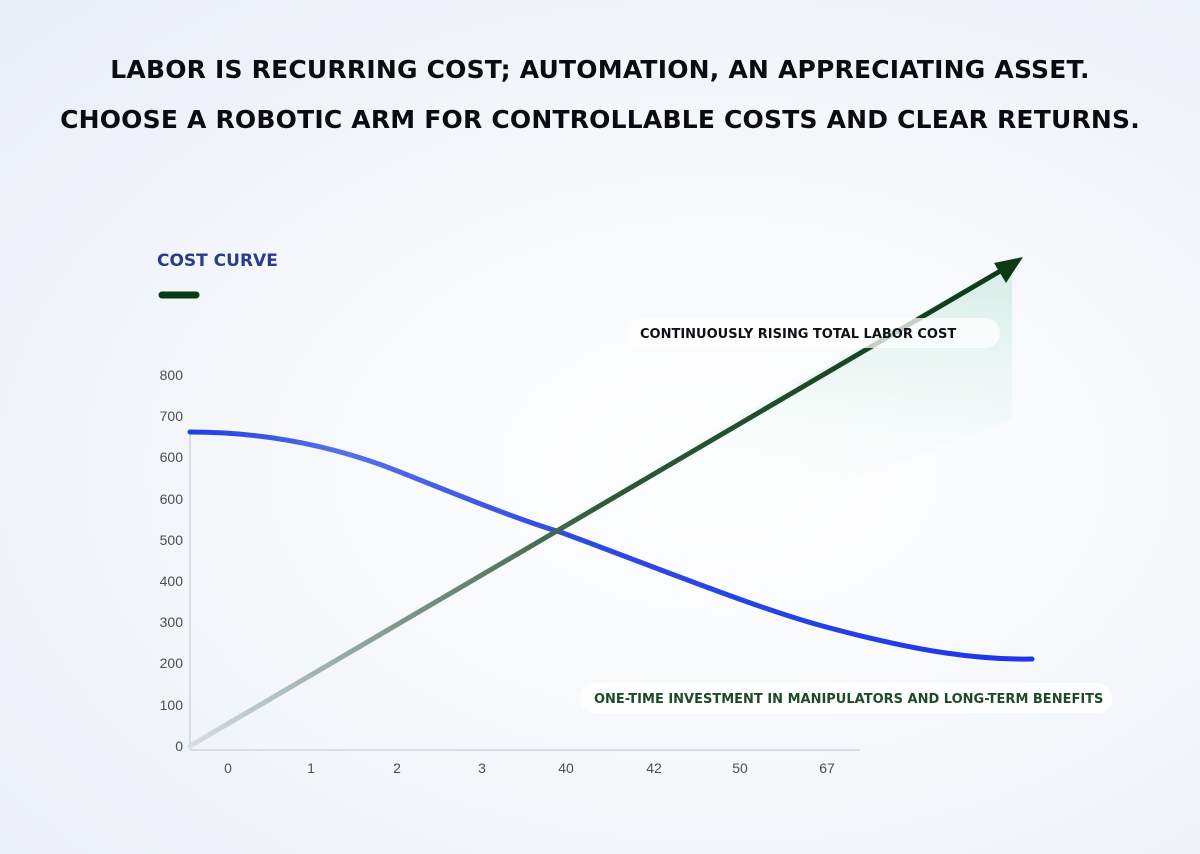  I want to click on x-tick-label: 42, so click(654, 768).